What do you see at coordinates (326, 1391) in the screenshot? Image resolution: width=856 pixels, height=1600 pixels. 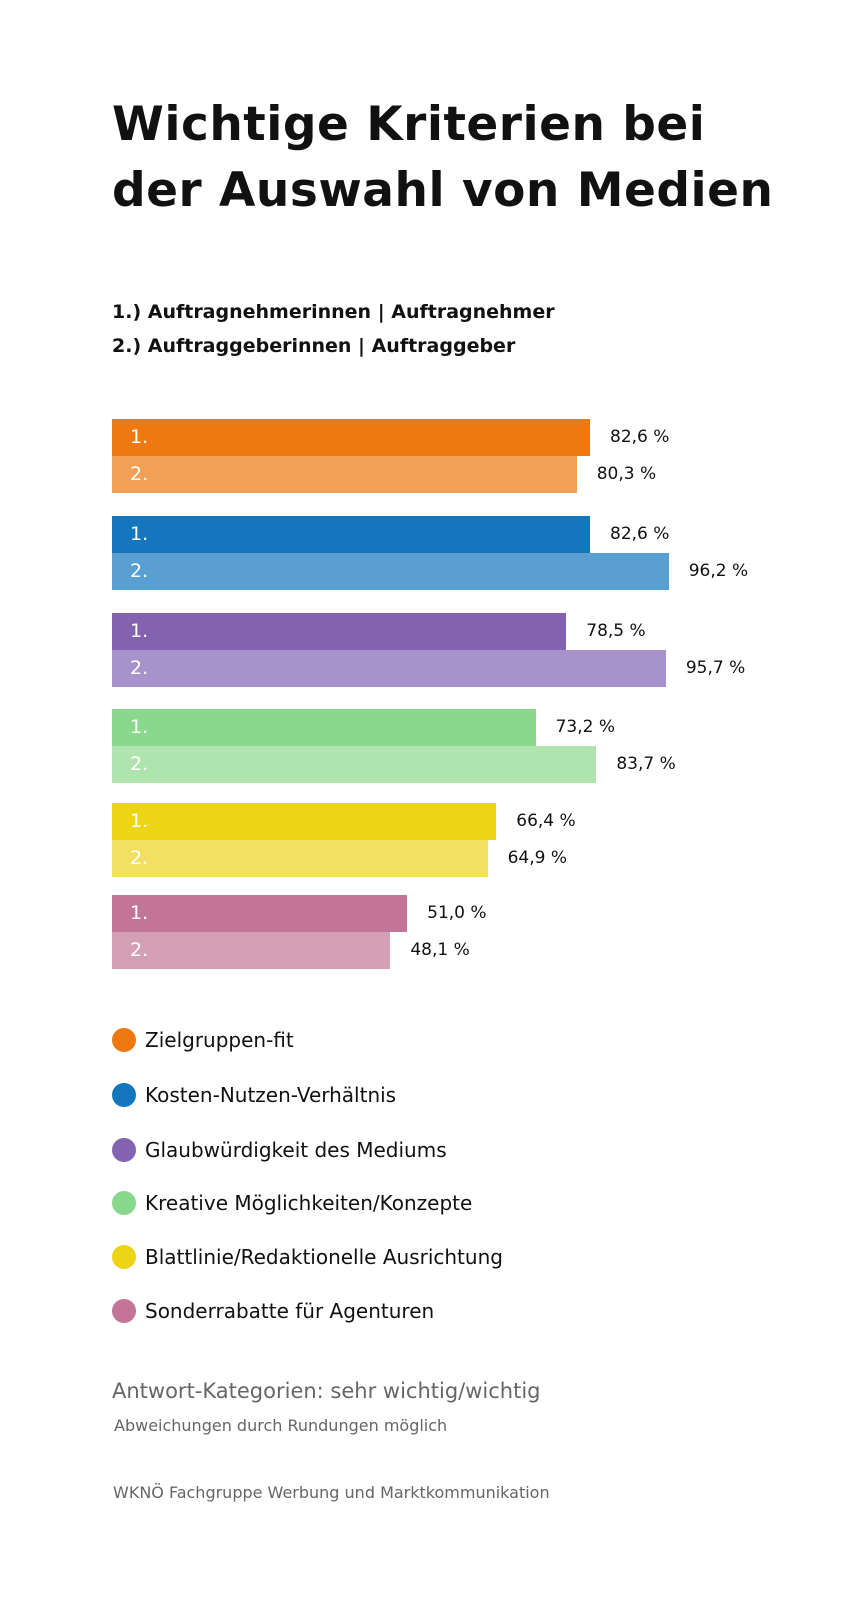 I see `footnote-categories: Antwort-Kategorien: sehr wichtig/wichtig` at bounding box center [326, 1391].